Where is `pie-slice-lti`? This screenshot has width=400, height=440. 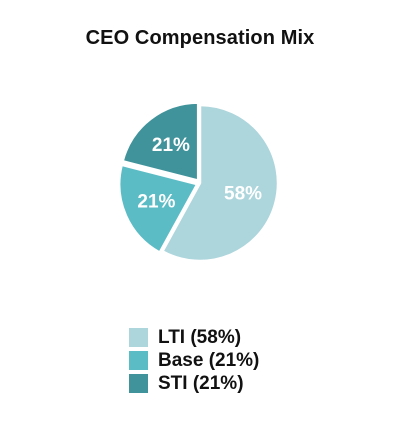
pie-slice-lti is located at coordinates (220, 183).